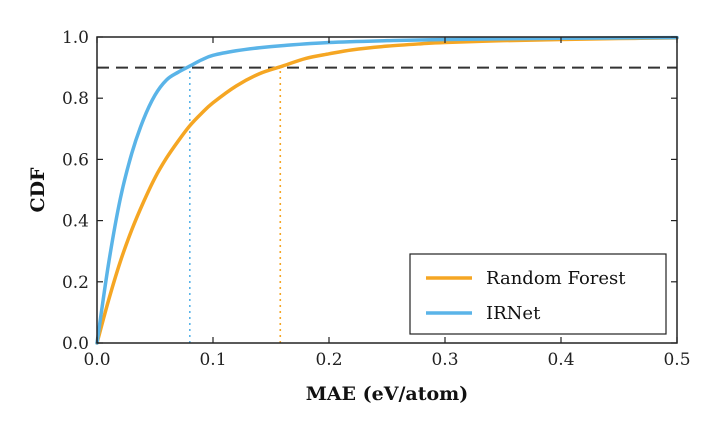  I want to click on y-tick-label: 0.2, so click(75, 283).